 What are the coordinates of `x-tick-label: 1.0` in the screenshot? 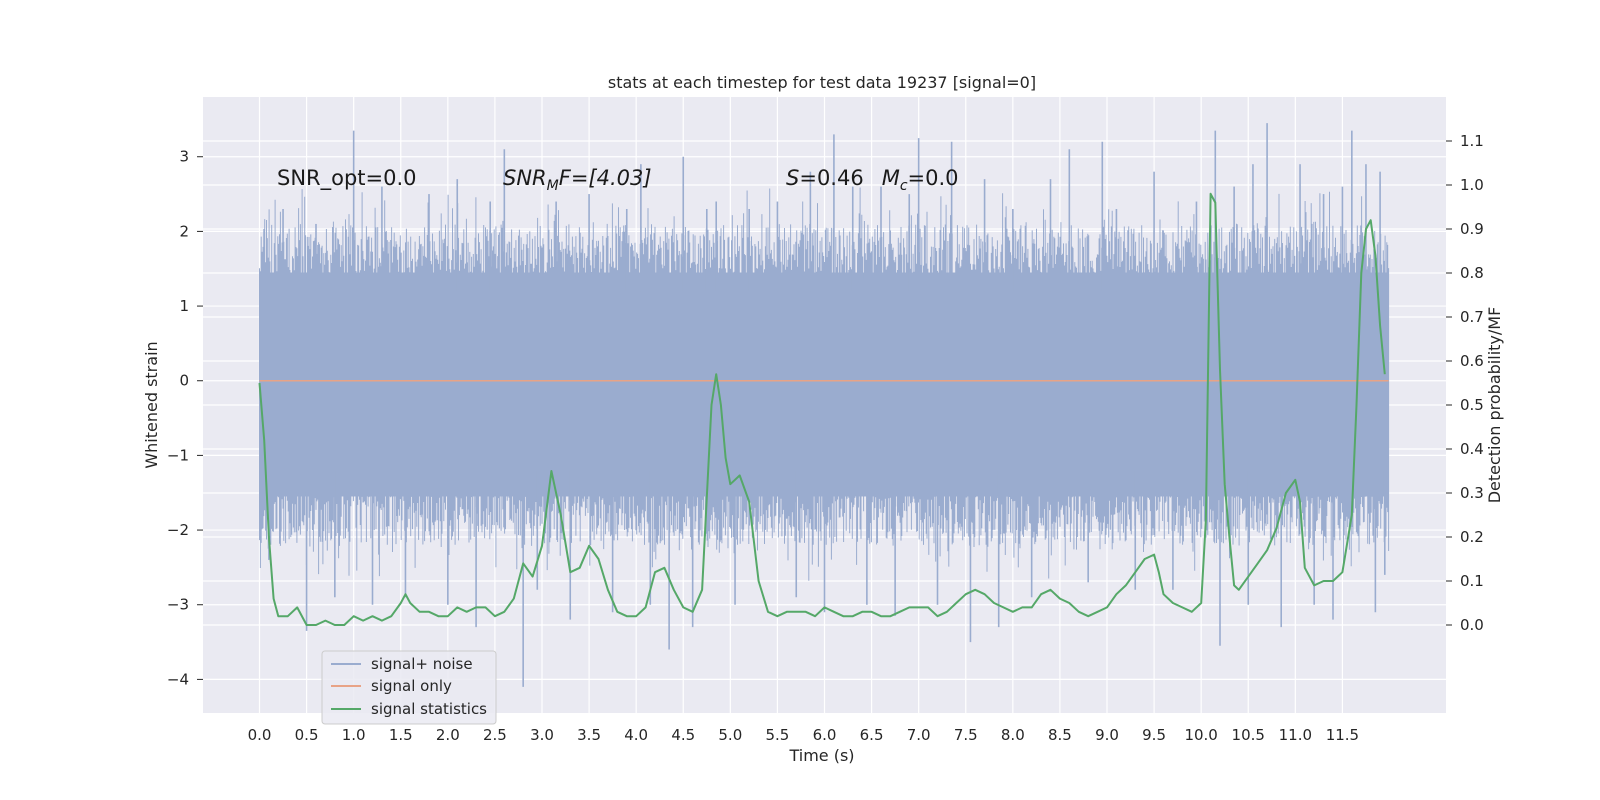 It's located at (354, 735).